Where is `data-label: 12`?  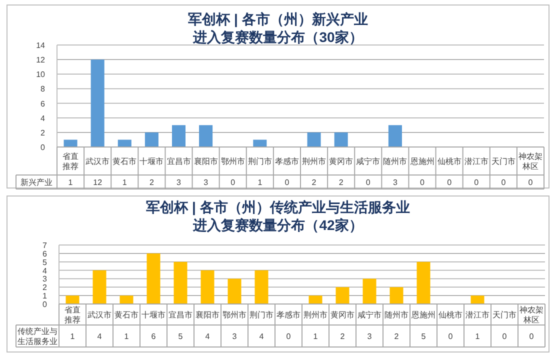 data-label: 12 is located at coordinates (98, 182).